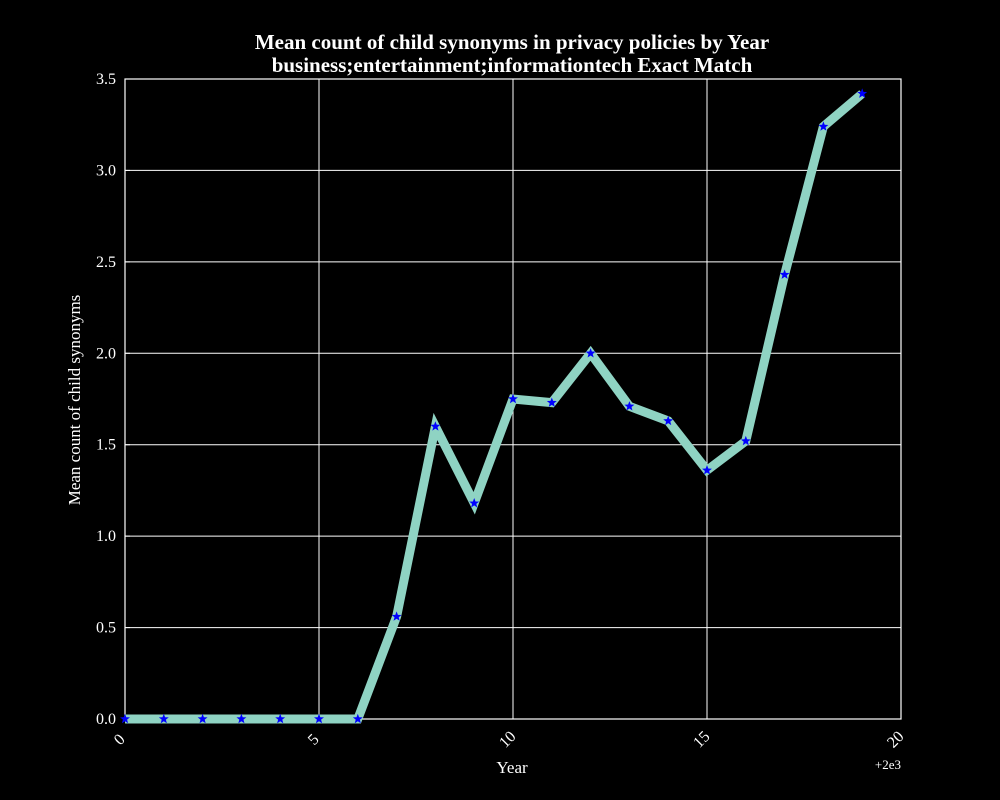 Image resolution: width=1000 pixels, height=800 pixels. I want to click on x-axis-label: Year, so click(512, 767).